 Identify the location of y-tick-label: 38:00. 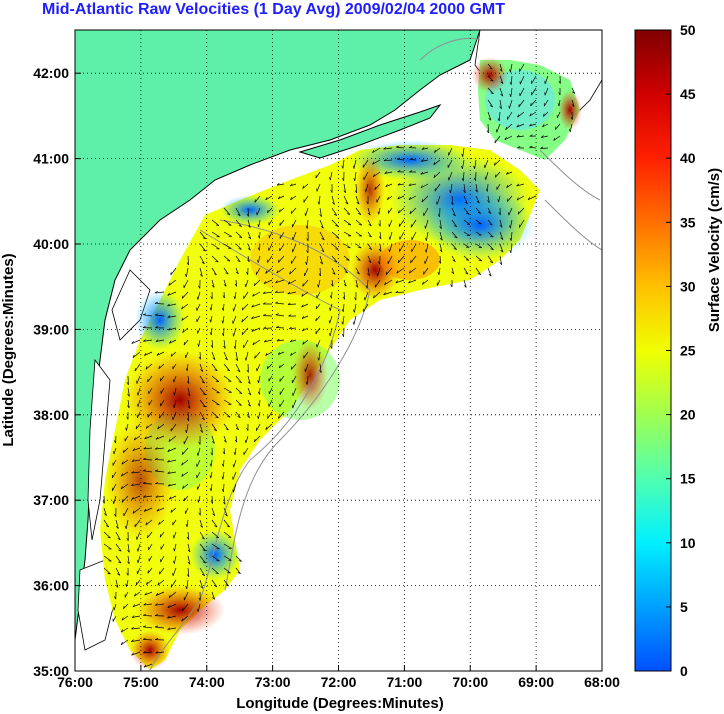
(51, 415).